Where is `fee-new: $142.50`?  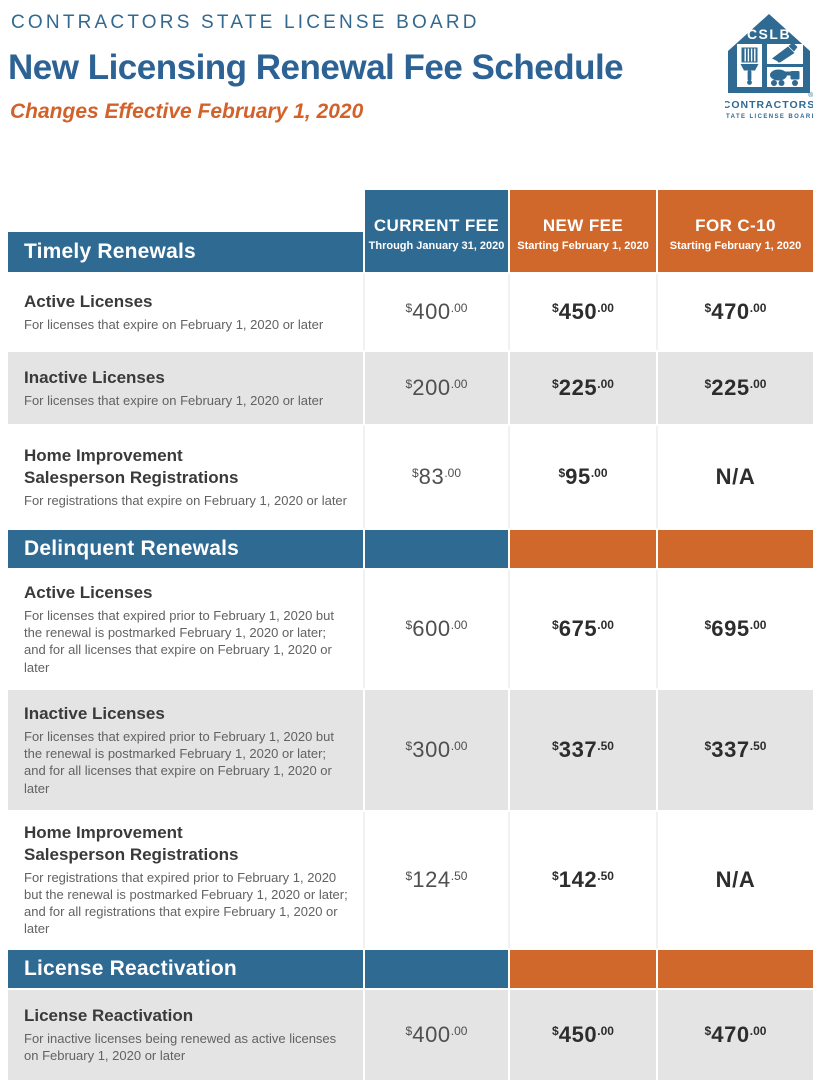
fee-new: $142.50 is located at coordinates (583, 879).